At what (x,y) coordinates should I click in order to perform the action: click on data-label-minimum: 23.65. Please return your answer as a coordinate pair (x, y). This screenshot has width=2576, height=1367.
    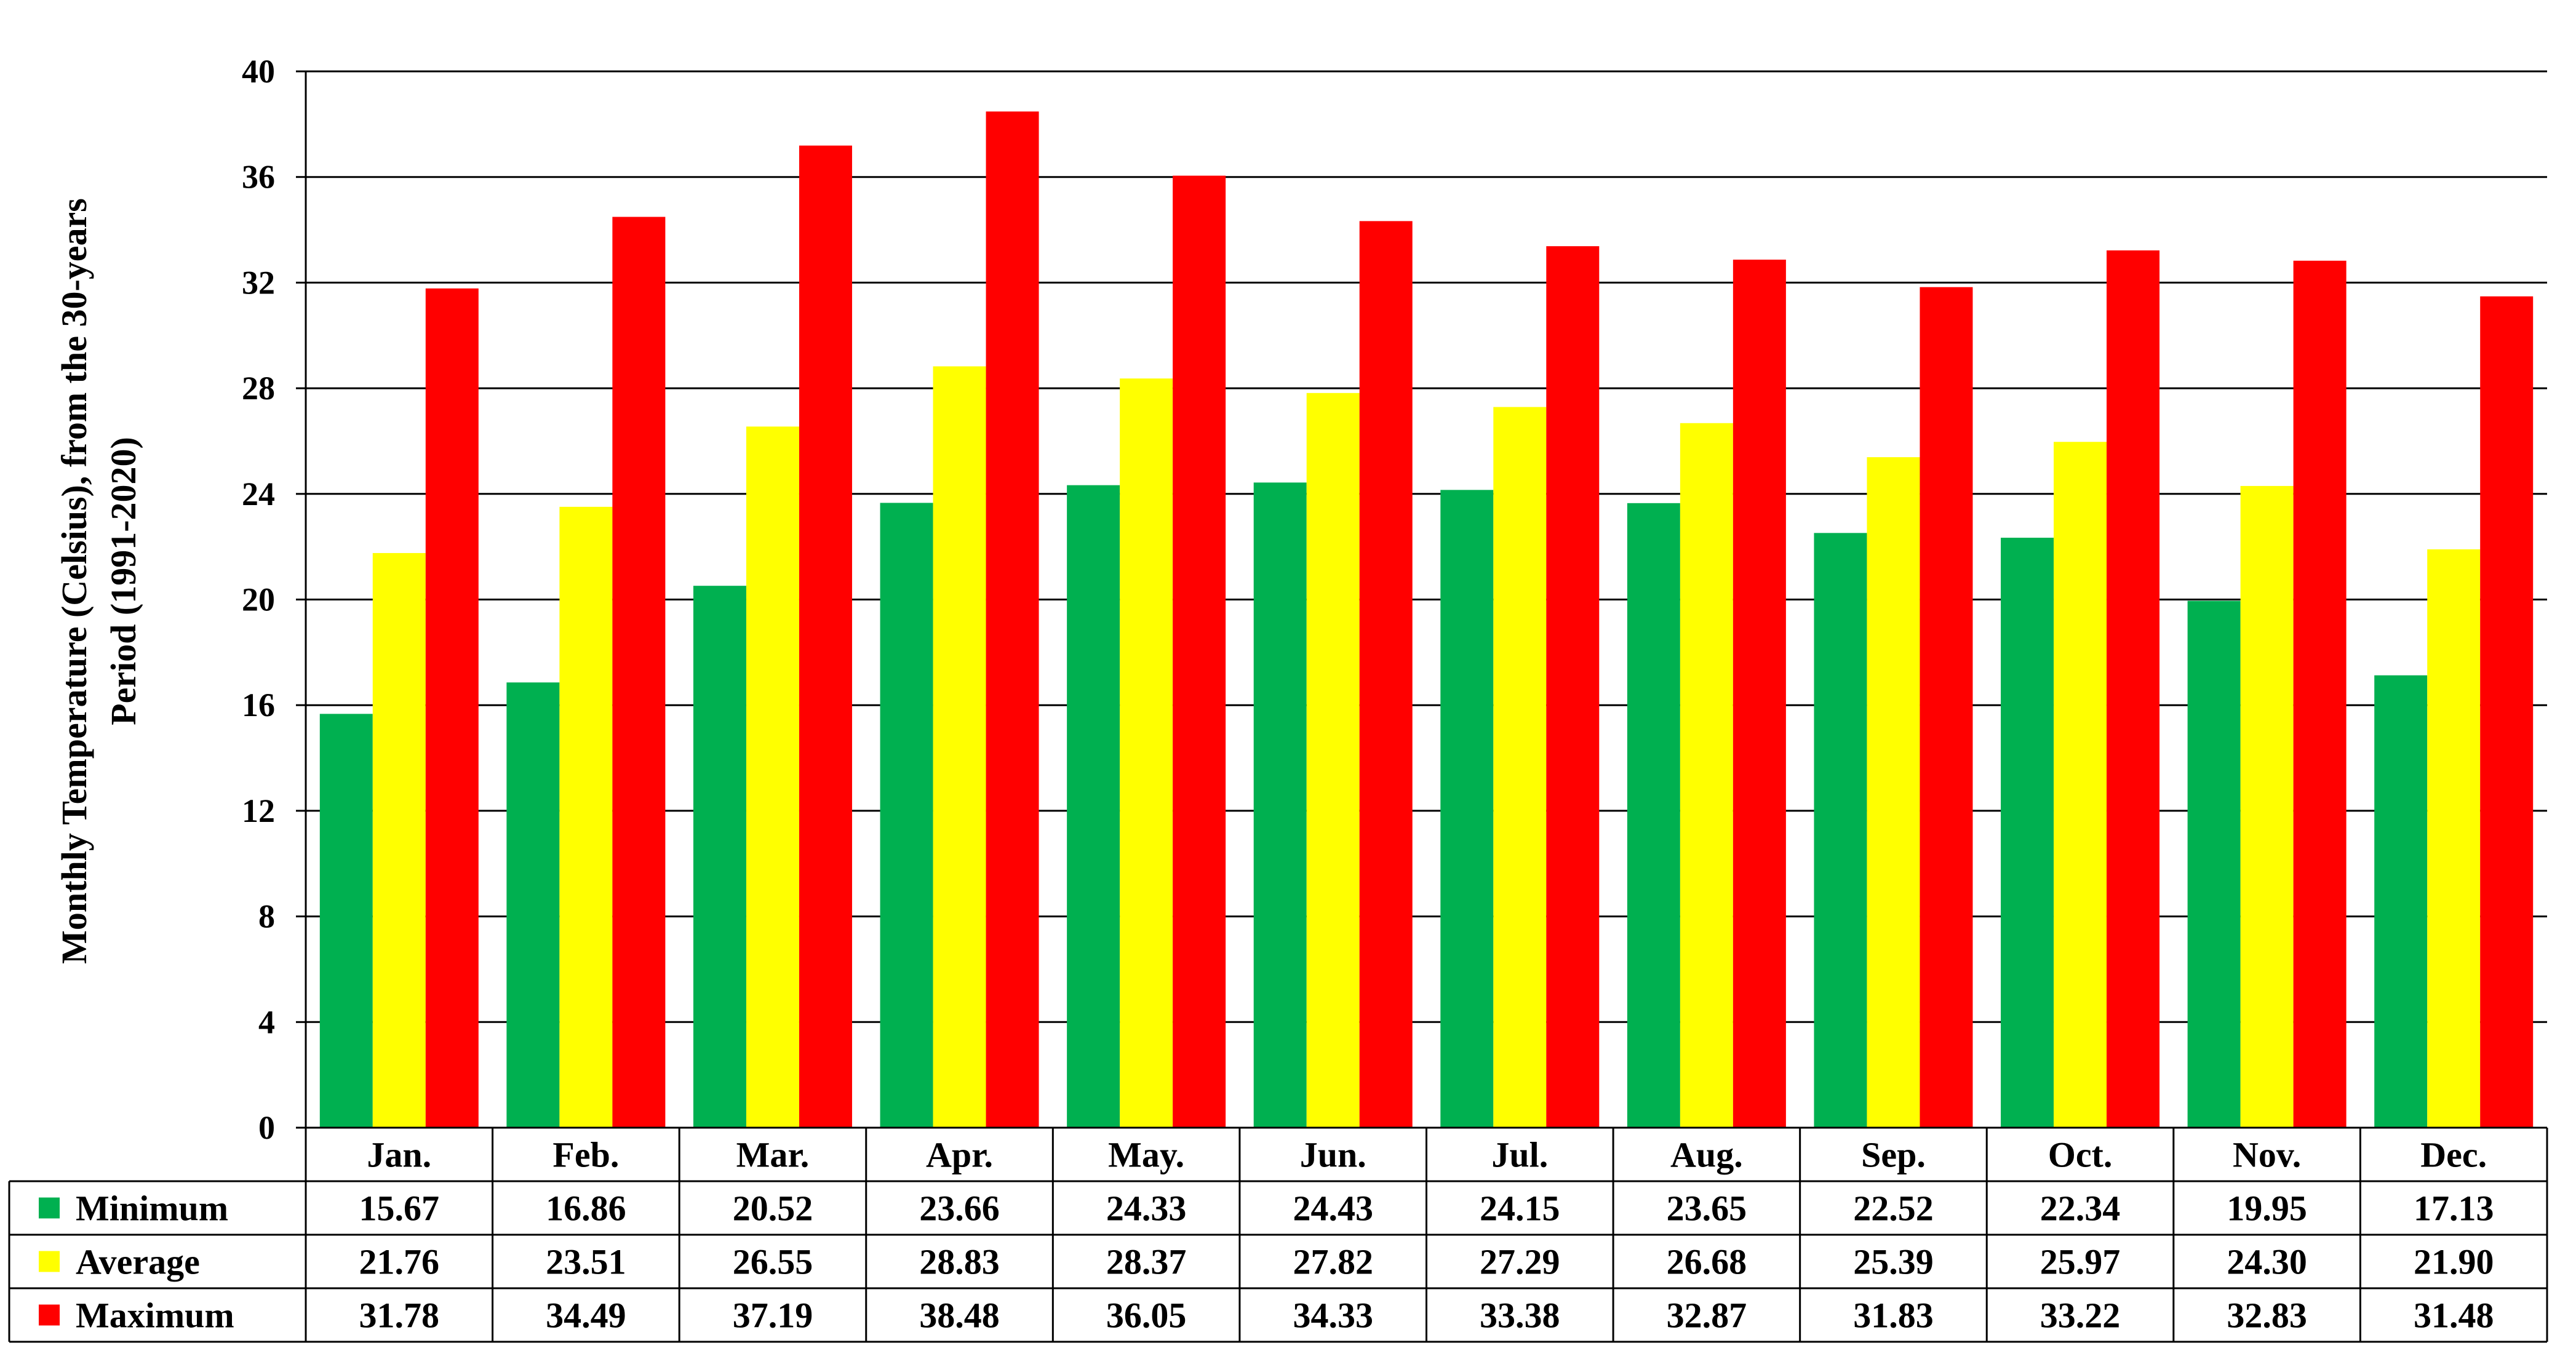
    Looking at the image, I should click on (1707, 1209).